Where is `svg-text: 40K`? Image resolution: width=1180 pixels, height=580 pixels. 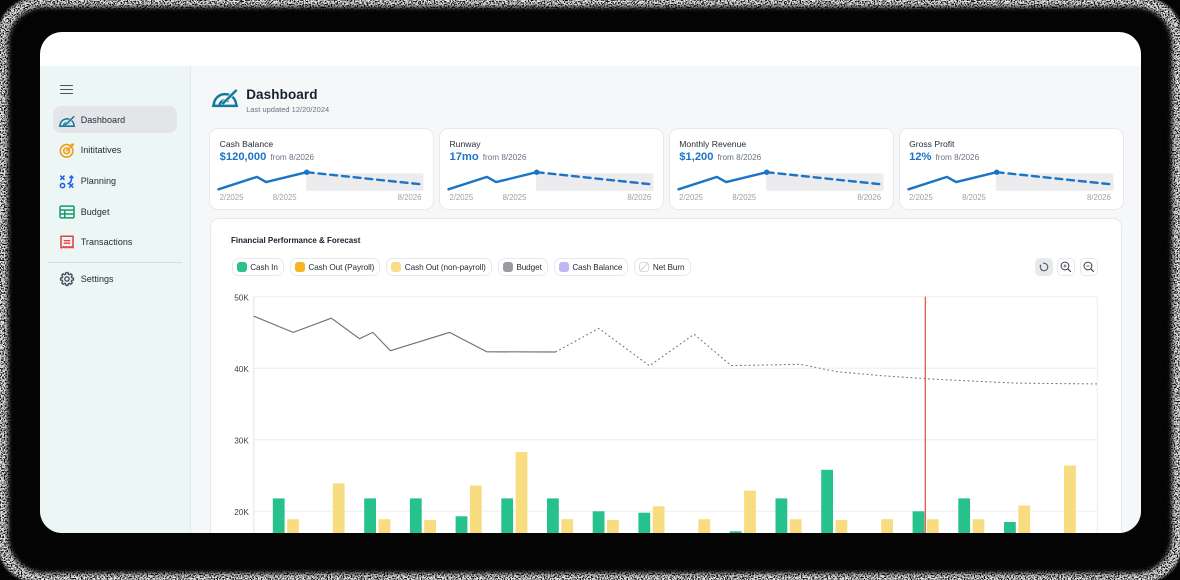
svg-text: 40K is located at coordinates (241, 368).